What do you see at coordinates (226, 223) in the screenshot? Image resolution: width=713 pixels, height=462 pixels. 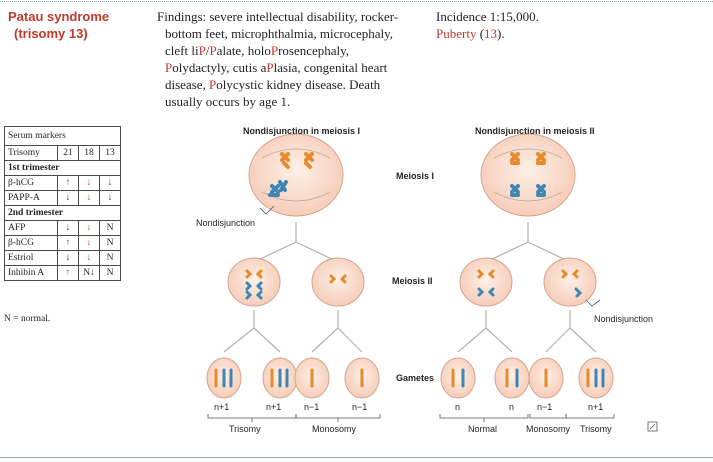 I see `label-nondisjunction-1: Nondisjunction` at bounding box center [226, 223].